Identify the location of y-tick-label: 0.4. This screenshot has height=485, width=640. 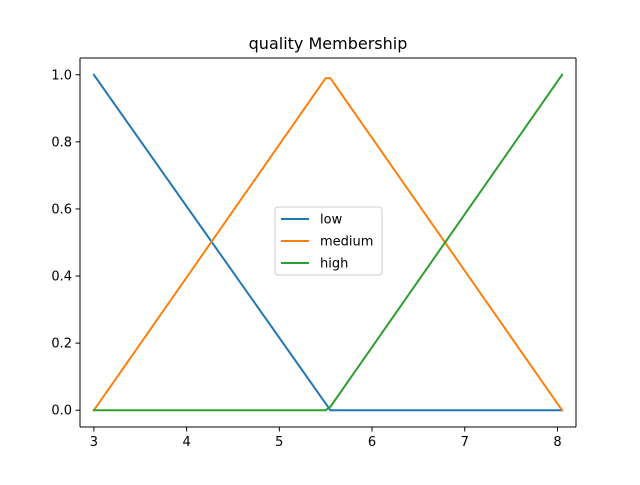
(61, 277).